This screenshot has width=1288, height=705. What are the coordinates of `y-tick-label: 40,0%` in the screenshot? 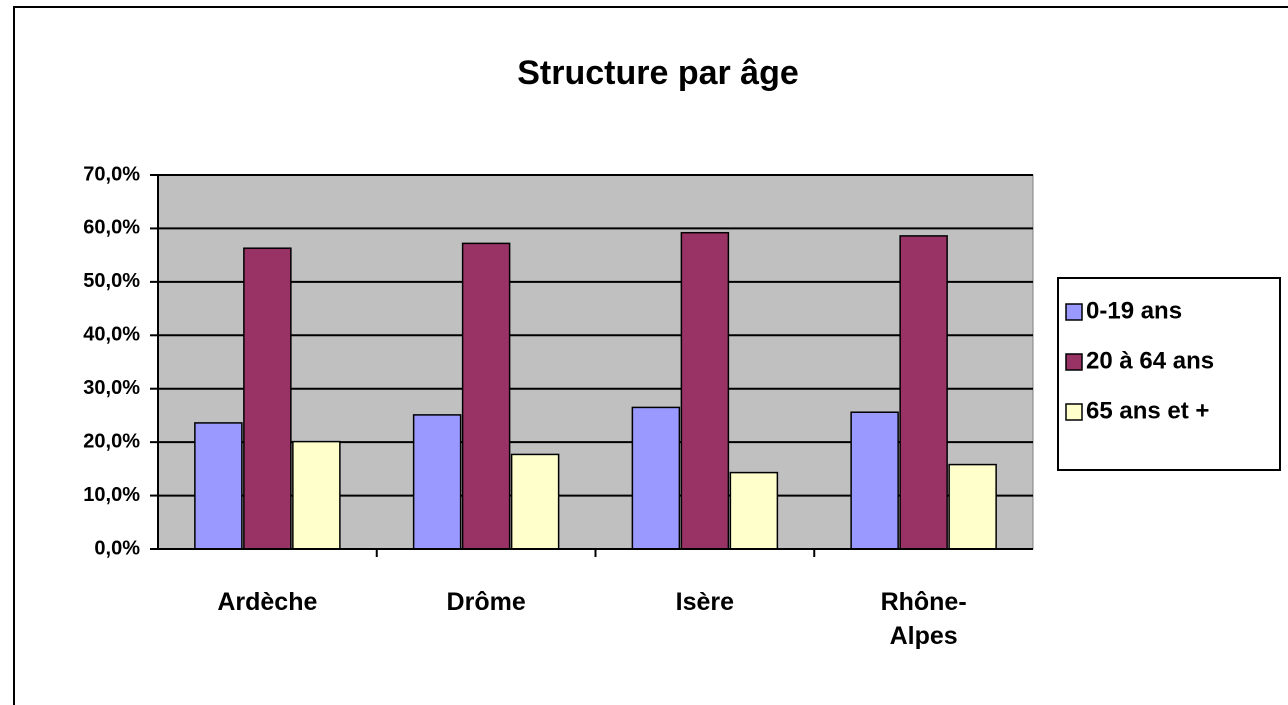 It's located at (111, 335).